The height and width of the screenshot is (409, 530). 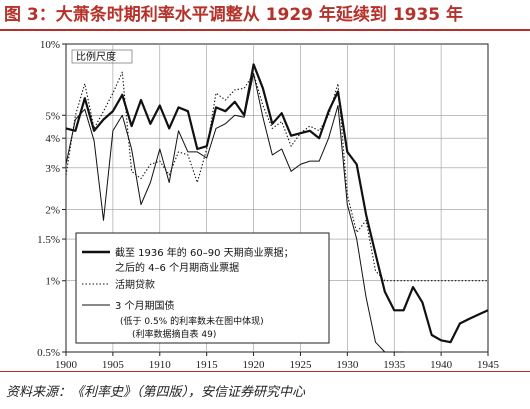 I want to click on legend-series1-line1: 截至 1936 年的 60–90 天期商业票据；, so click(x=204, y=252).